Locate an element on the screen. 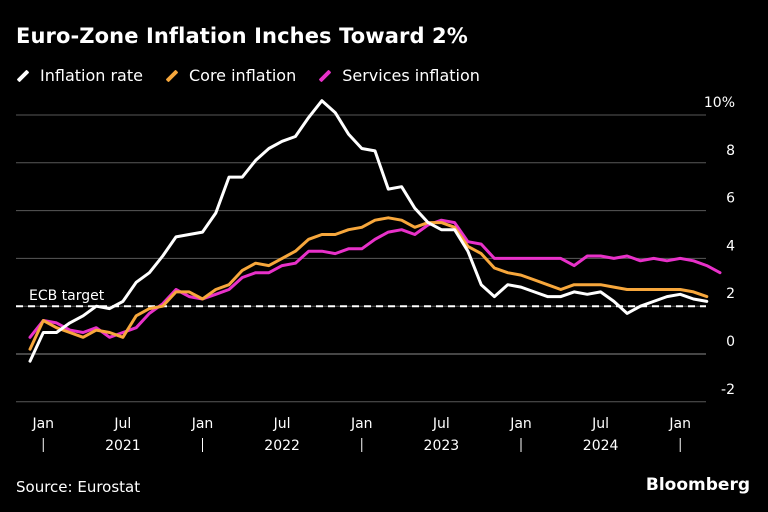 The height and width of the screenshot is (512, 768). source-note: Source: Eurostat is located at coordinates (78, 487).